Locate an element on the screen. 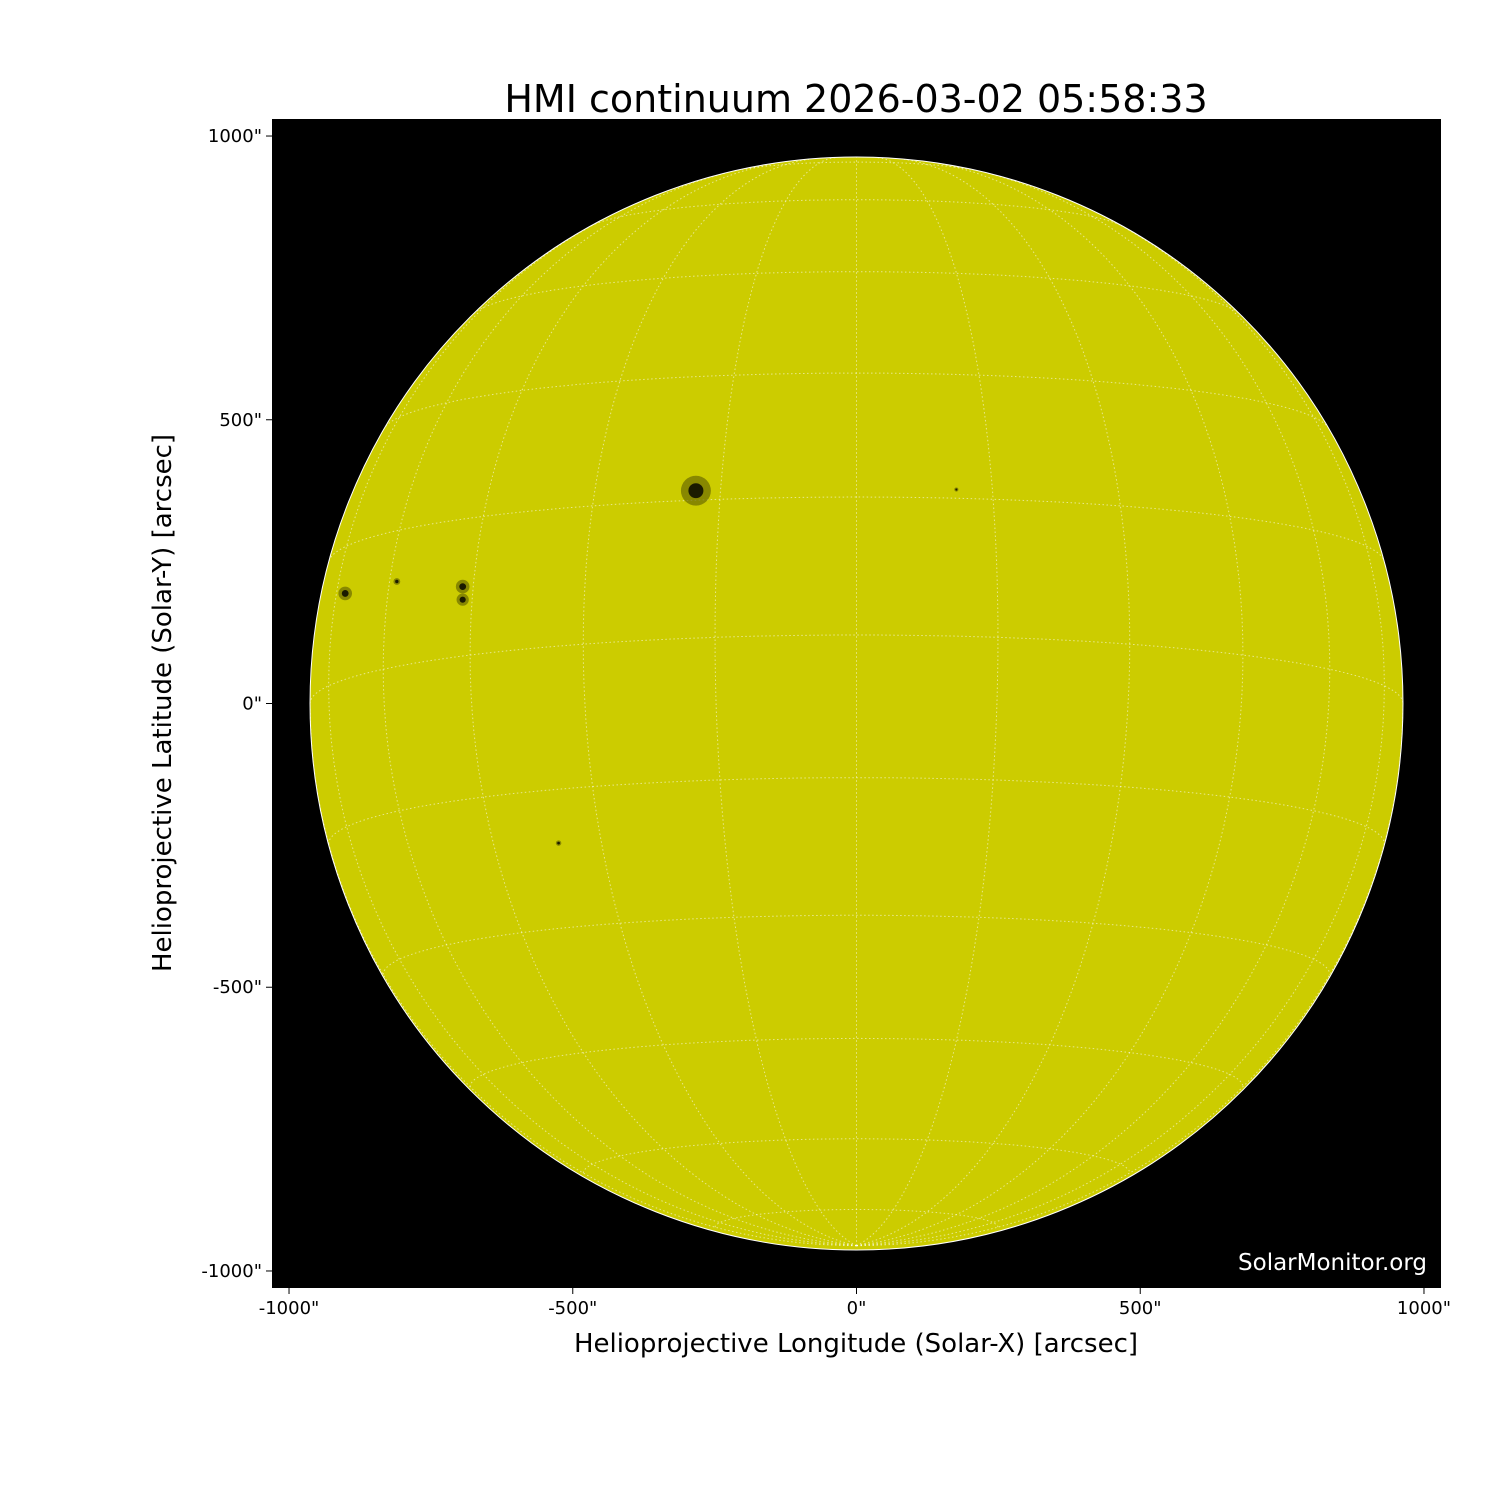 This screenshot has width=1500, height=1500. x-tick-label: 1000" is located at coordinates (1424, 1308).